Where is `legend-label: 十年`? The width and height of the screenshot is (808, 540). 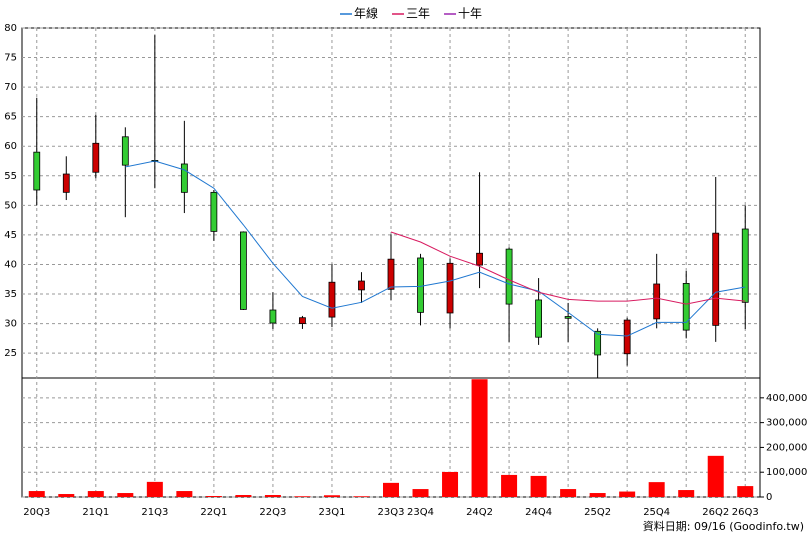 legend-label: 十年 is located at coordinates (470, 14).